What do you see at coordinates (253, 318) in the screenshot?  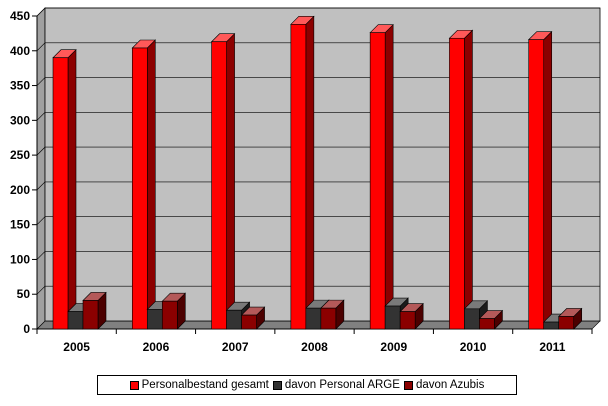 I see `bar-2-2007` at bounding box center [253, 318].